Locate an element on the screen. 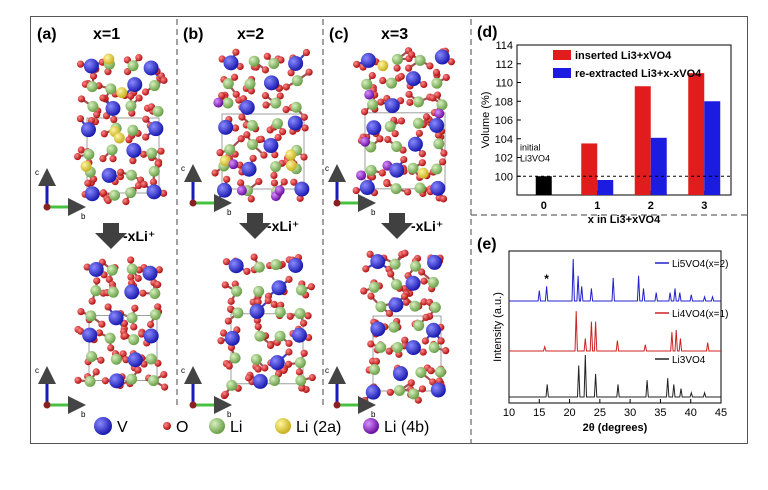 The height and width of the screenshot is (490, 768). legend-label: inserted Li3+xVO4 is located at coordinates (623, 56).